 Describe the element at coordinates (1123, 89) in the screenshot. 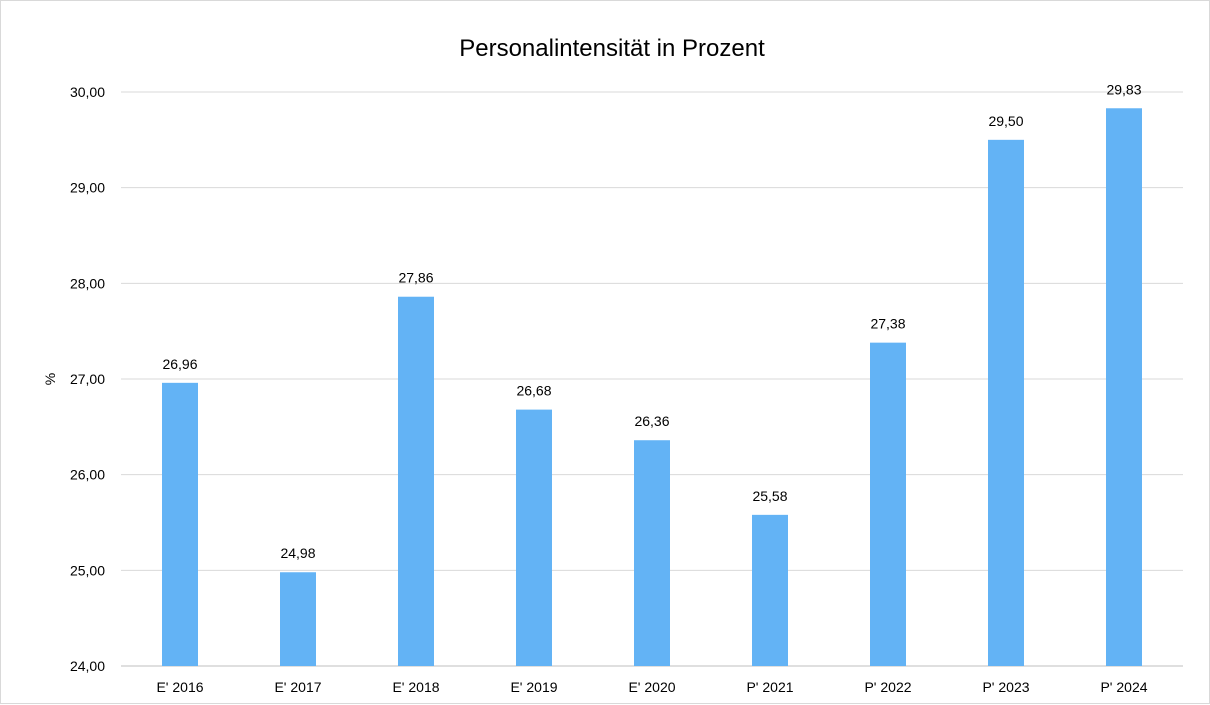

I see `data-label: 29,83` at that location.